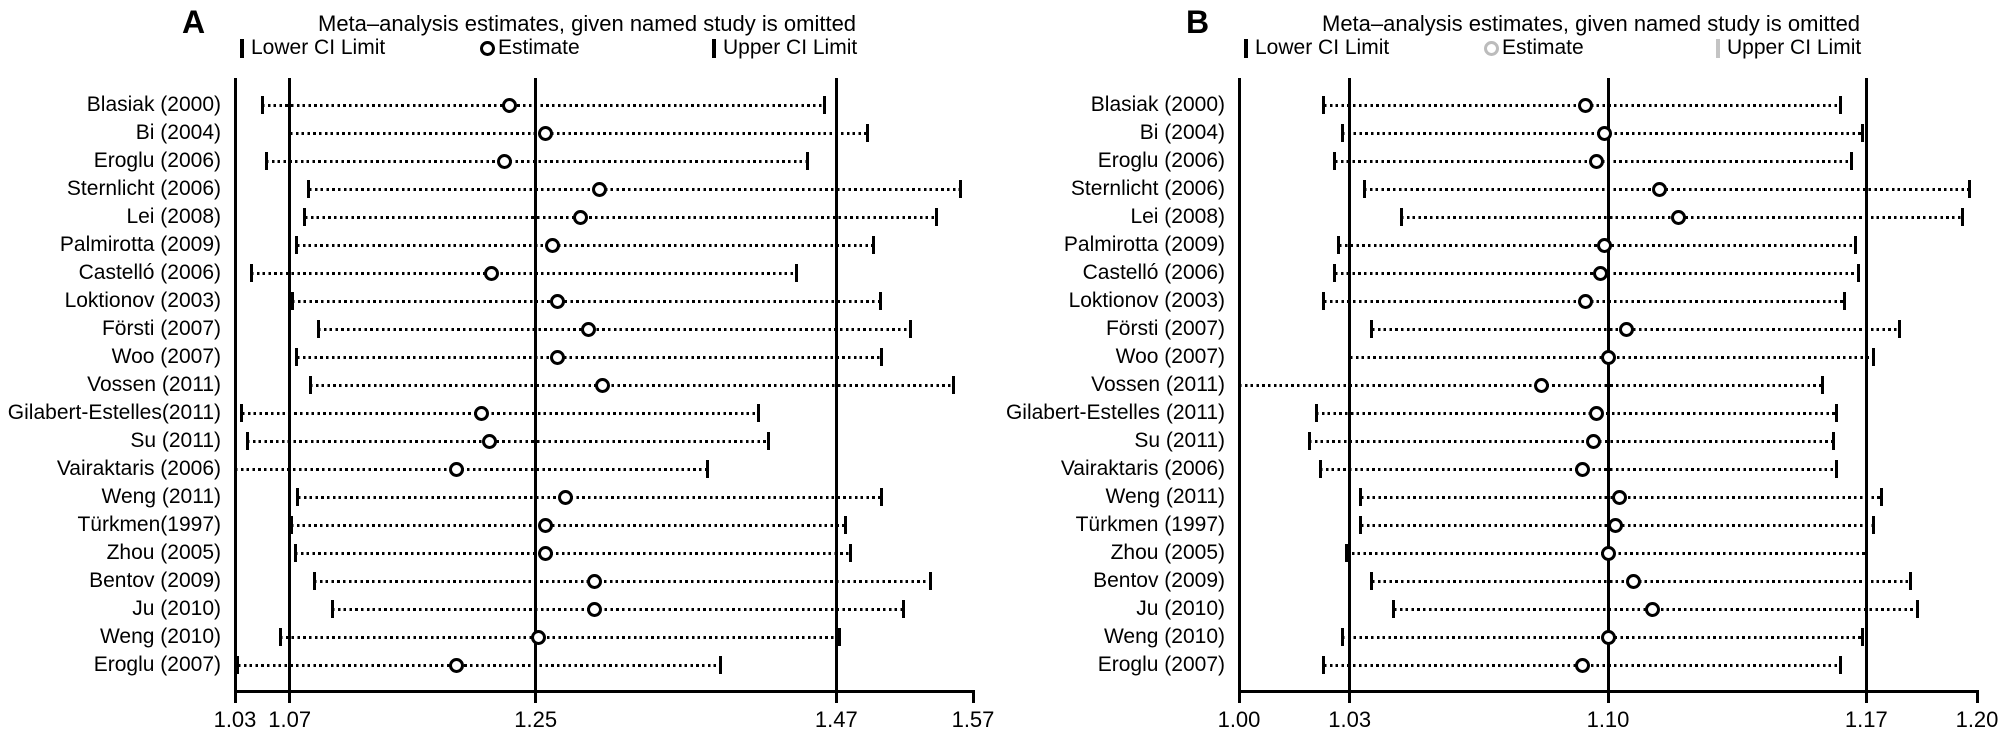 This screenshot has height=733, width=2008. Describe the element at coordinates (1146, 300) in the screenshot. I see `study-label: Loktionov (2003)` at that location.